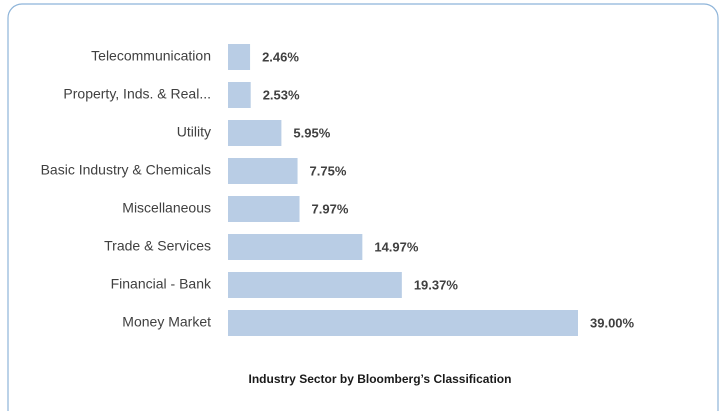 The image size is (721, 411). I want to click on category-label: Utility, so click(194, 132).